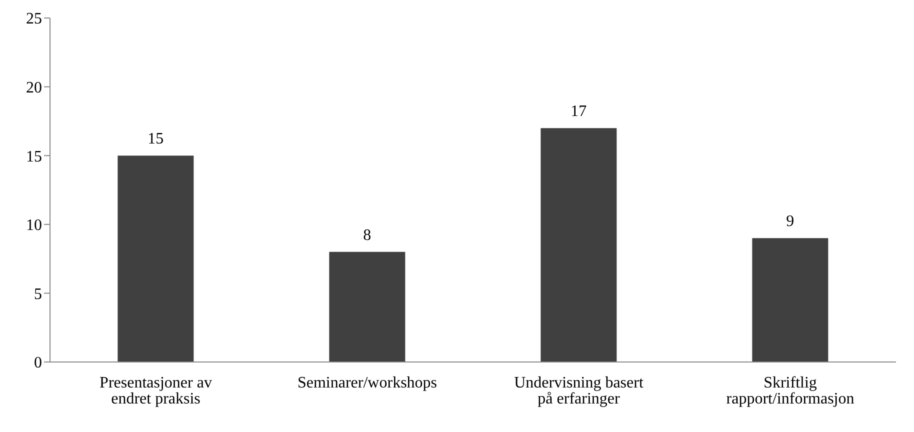 The width and height of the screenshot is (914, 432). I want to click on y-tick-label: 15, so click(34, 157).